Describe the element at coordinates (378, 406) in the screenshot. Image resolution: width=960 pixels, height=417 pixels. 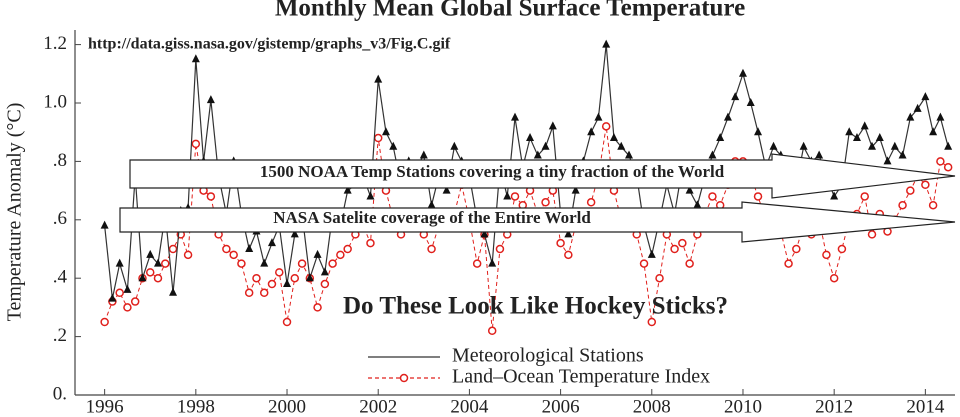
I see `x-tick-label: 2002` at that location.